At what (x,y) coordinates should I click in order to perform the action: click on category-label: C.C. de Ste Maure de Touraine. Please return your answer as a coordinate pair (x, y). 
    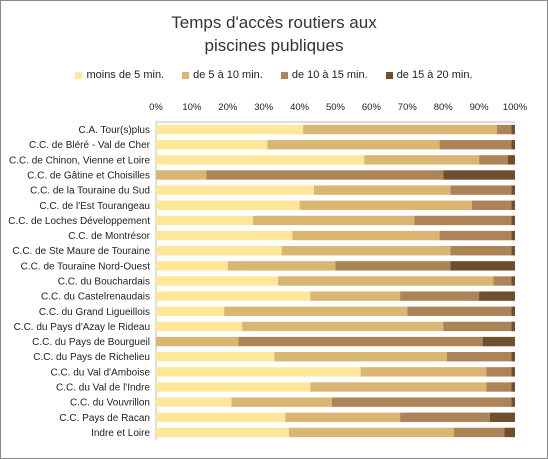
    Looking at the image, I should click on (81, 251).